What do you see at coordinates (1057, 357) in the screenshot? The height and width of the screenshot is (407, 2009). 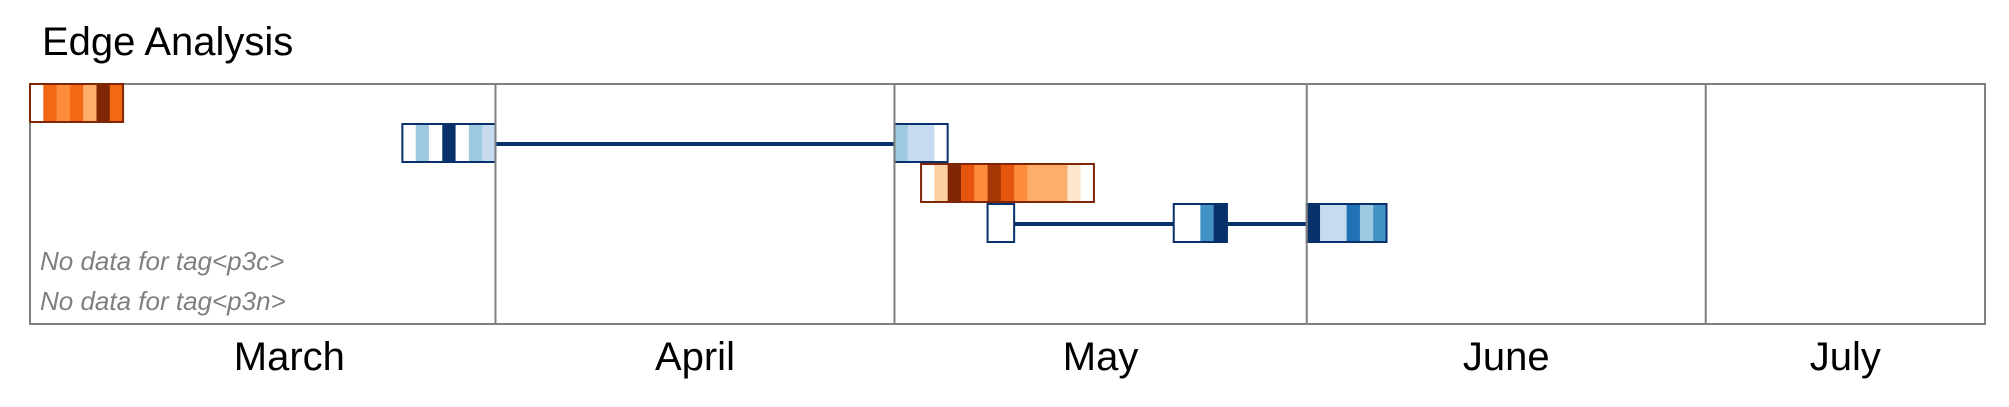 I see `month-label-layer: March April May June July` at bounding box center [1057, 357].